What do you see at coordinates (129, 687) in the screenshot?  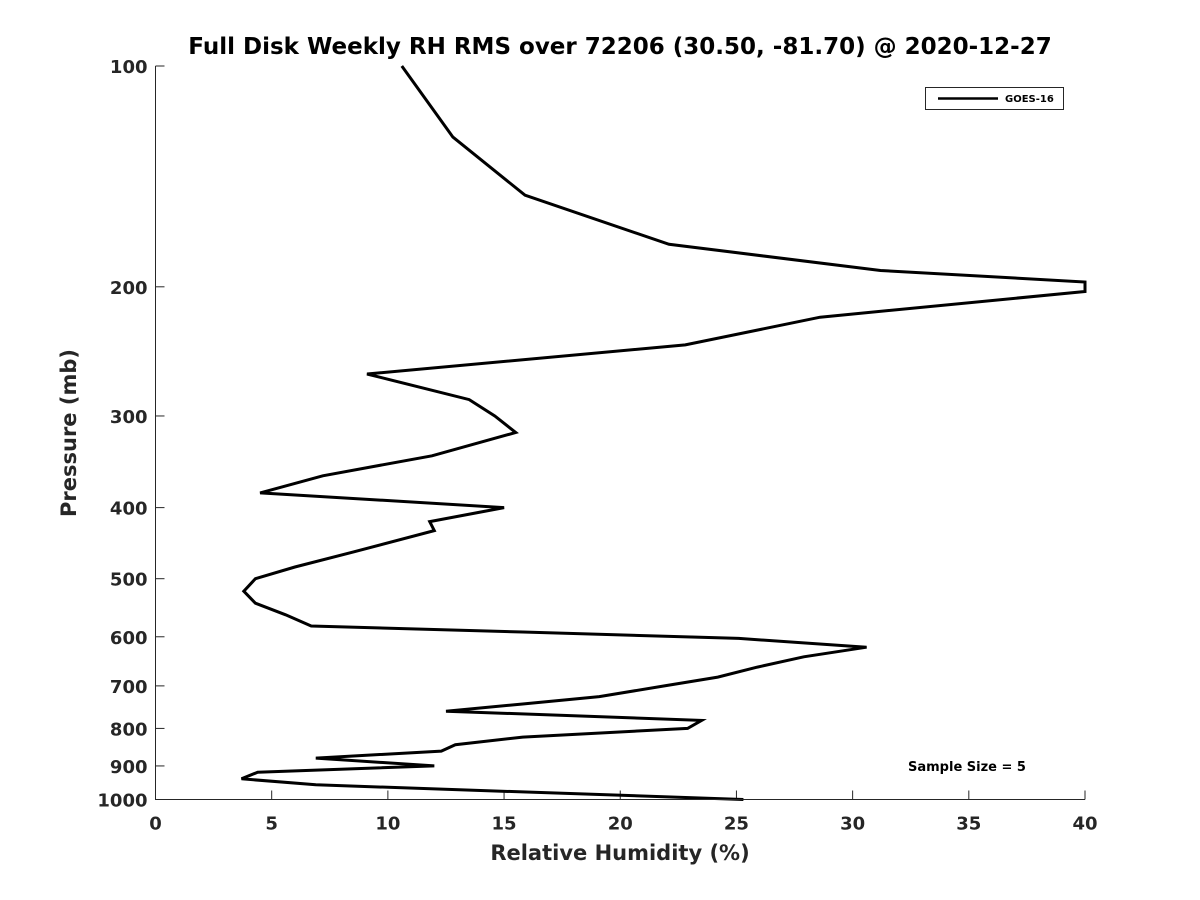 I see `y-tick-label: 700` at bounding box center [129, 687].